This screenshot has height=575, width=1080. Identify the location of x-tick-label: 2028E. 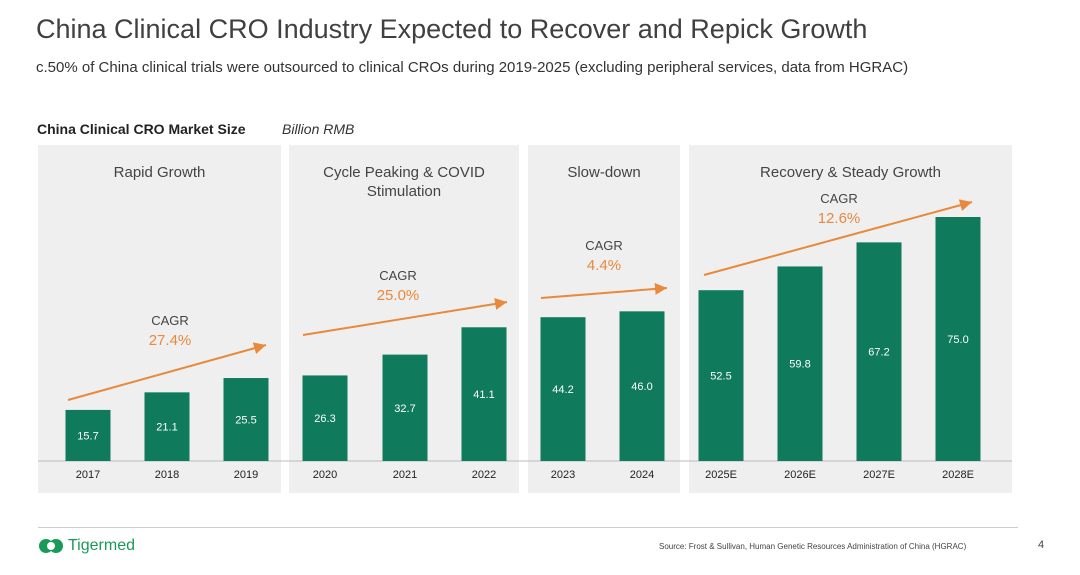
(958, 475).